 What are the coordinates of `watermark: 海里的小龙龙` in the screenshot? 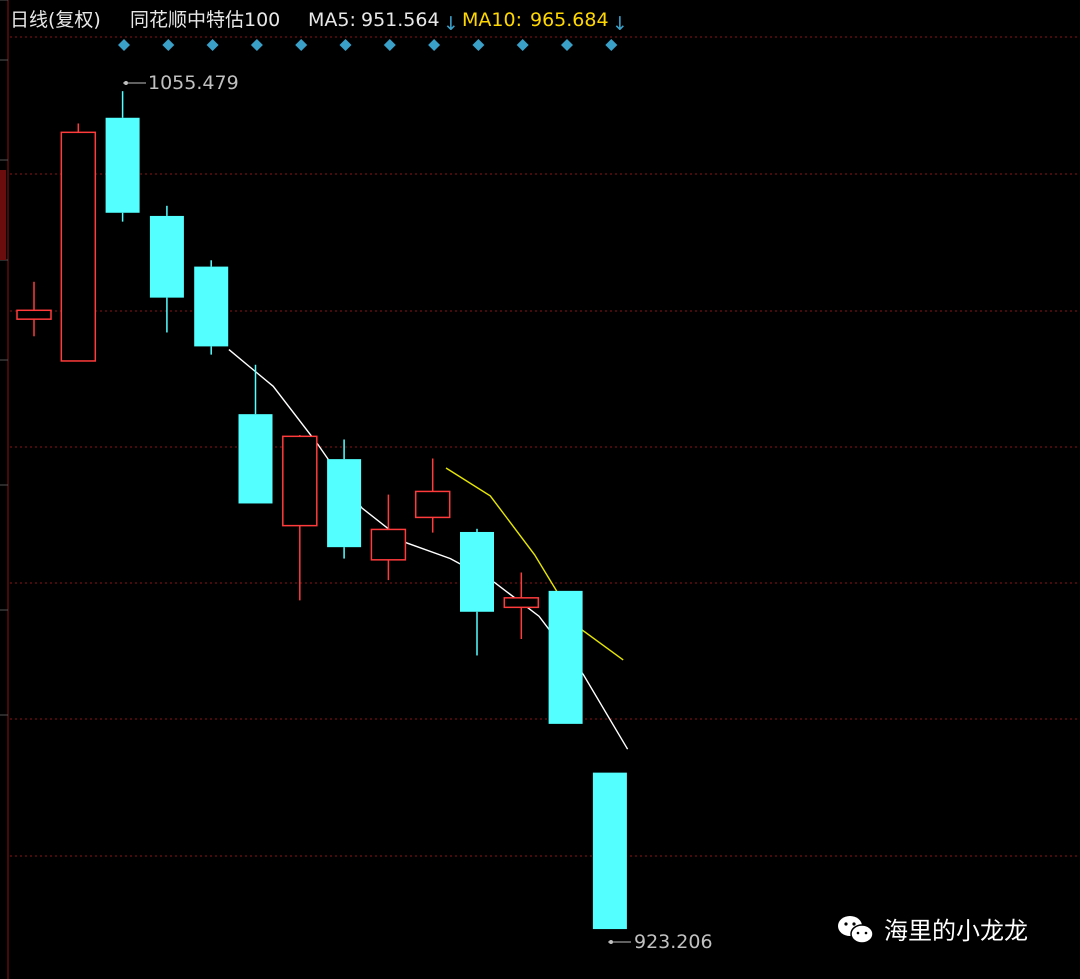 It's located at (933, 930).